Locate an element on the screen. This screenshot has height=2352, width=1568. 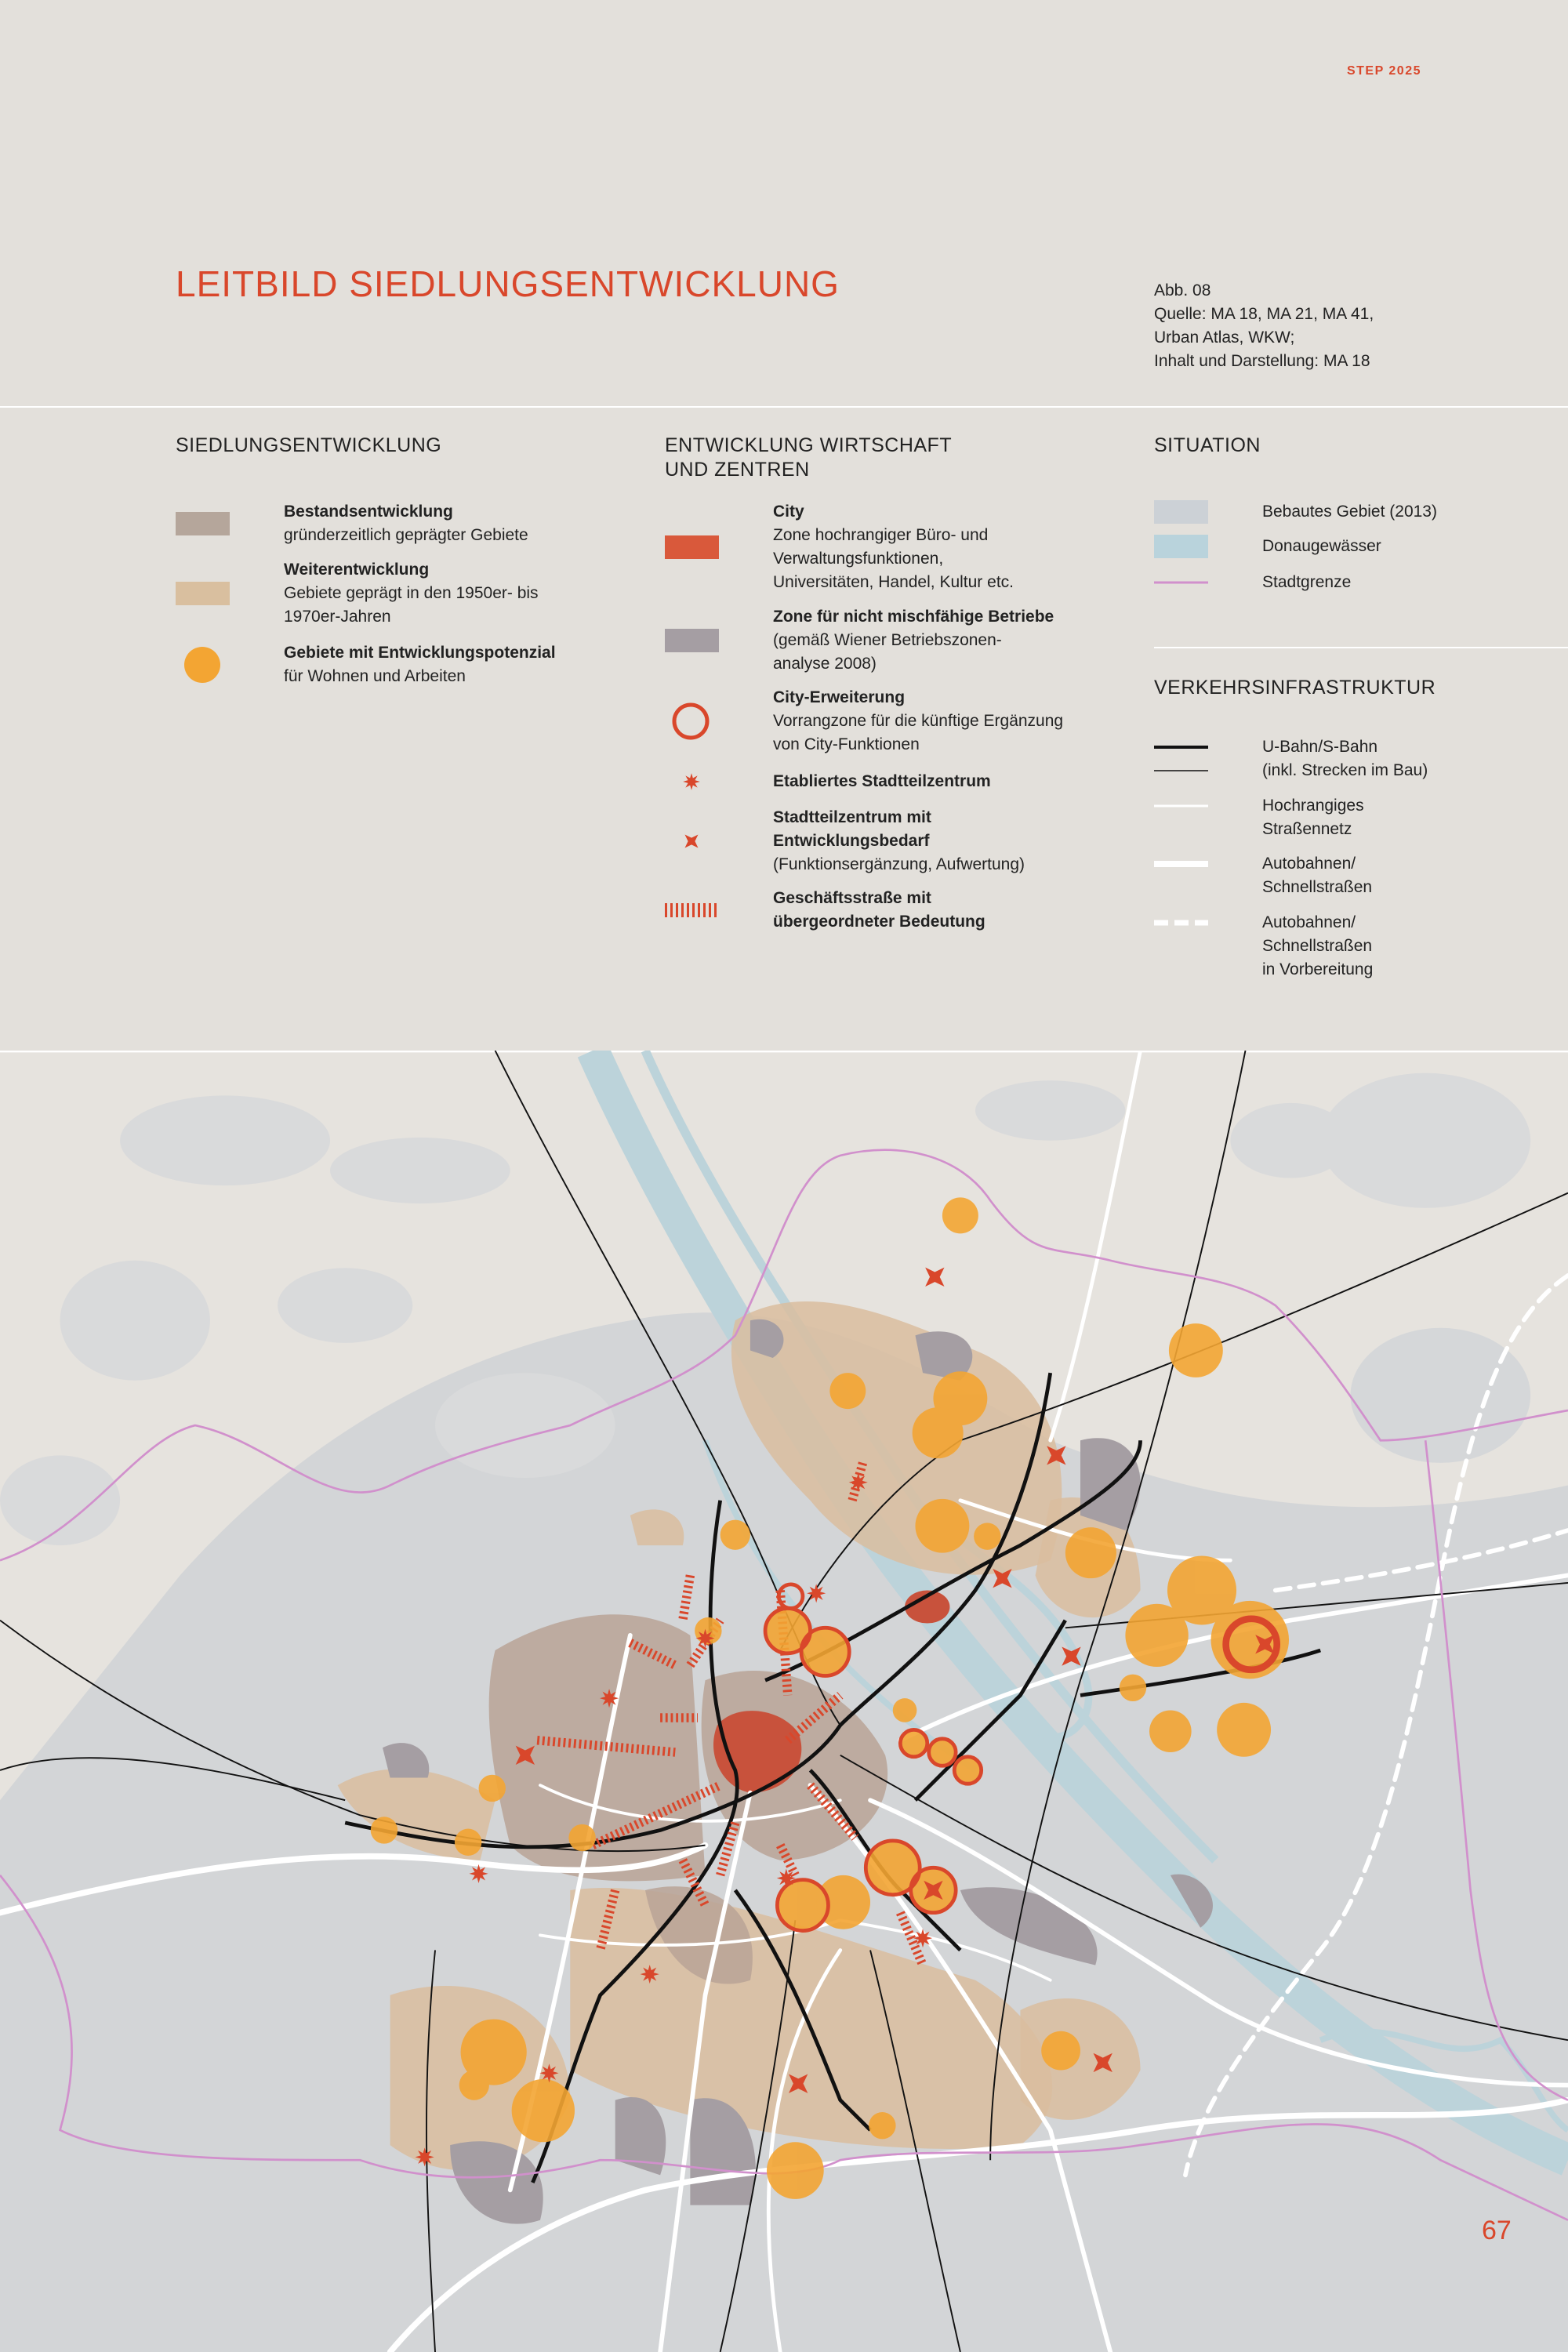
existing-area-shape is located at coordinates (597, 1748).